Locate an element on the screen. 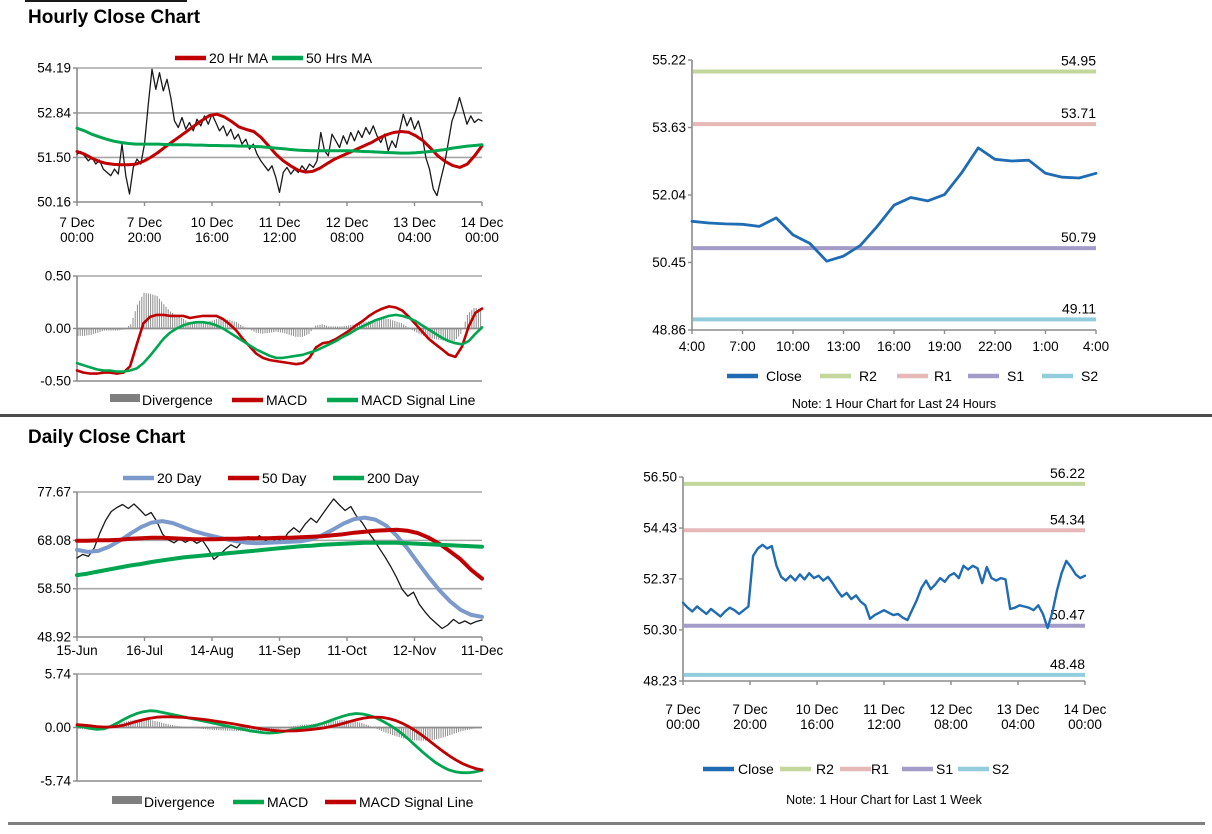 Image resolution: width=1212 pixels, height=834 pixels. x-axis-label: 10:00 is located at coordinates (793, 346).